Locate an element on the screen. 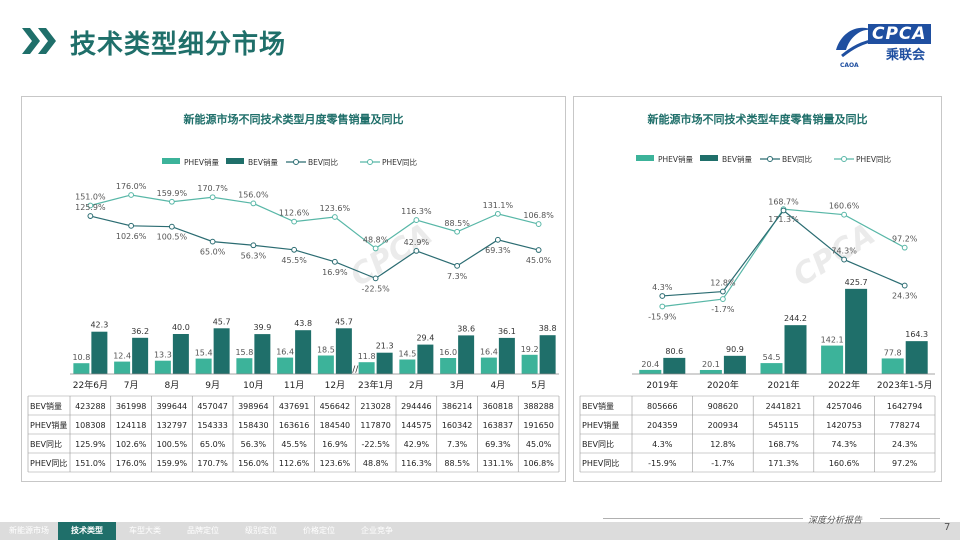  table-row-label: PHEV同比 is located at coordinates (48, 463).